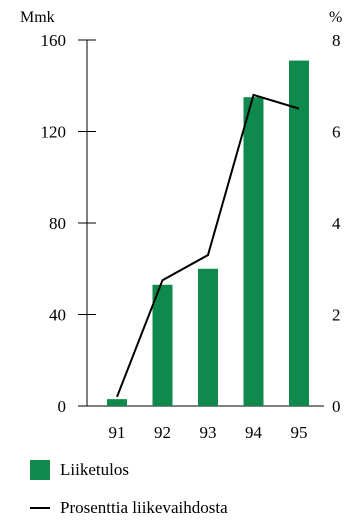  I want to click on x-tick-label-92: 92, so click(162, 432).